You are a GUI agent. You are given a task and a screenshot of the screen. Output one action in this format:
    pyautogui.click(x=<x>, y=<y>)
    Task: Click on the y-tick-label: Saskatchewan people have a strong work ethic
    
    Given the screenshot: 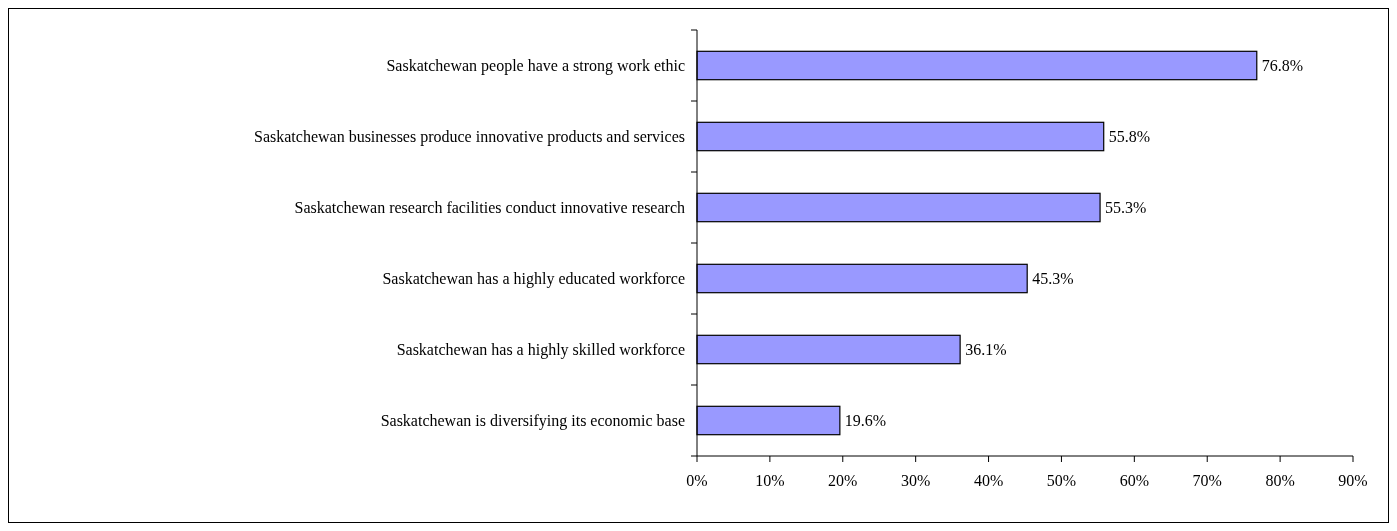 What is the action you would take?
    pyautogui.click(x=535, y=66)
    